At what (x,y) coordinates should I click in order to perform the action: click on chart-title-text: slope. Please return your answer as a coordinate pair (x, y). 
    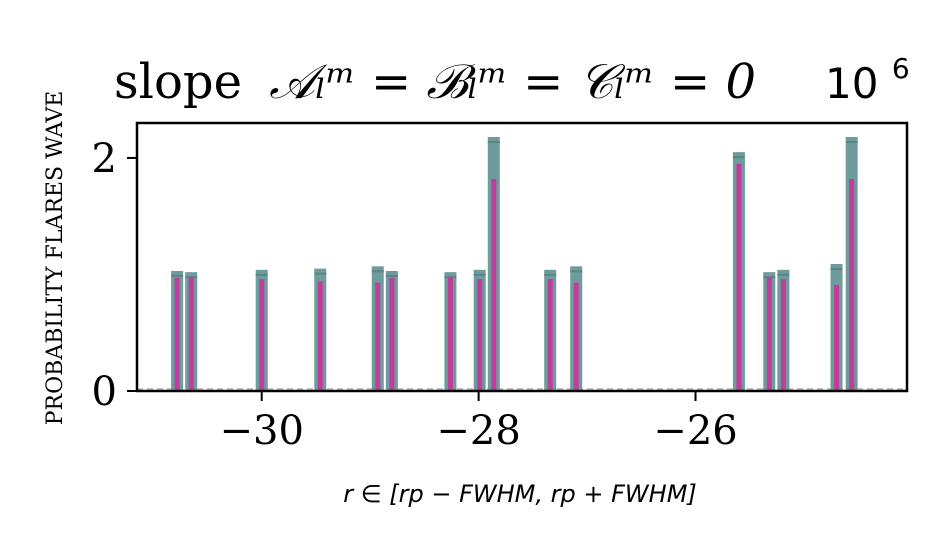
    Looking at the image, I should click on (178, 82).